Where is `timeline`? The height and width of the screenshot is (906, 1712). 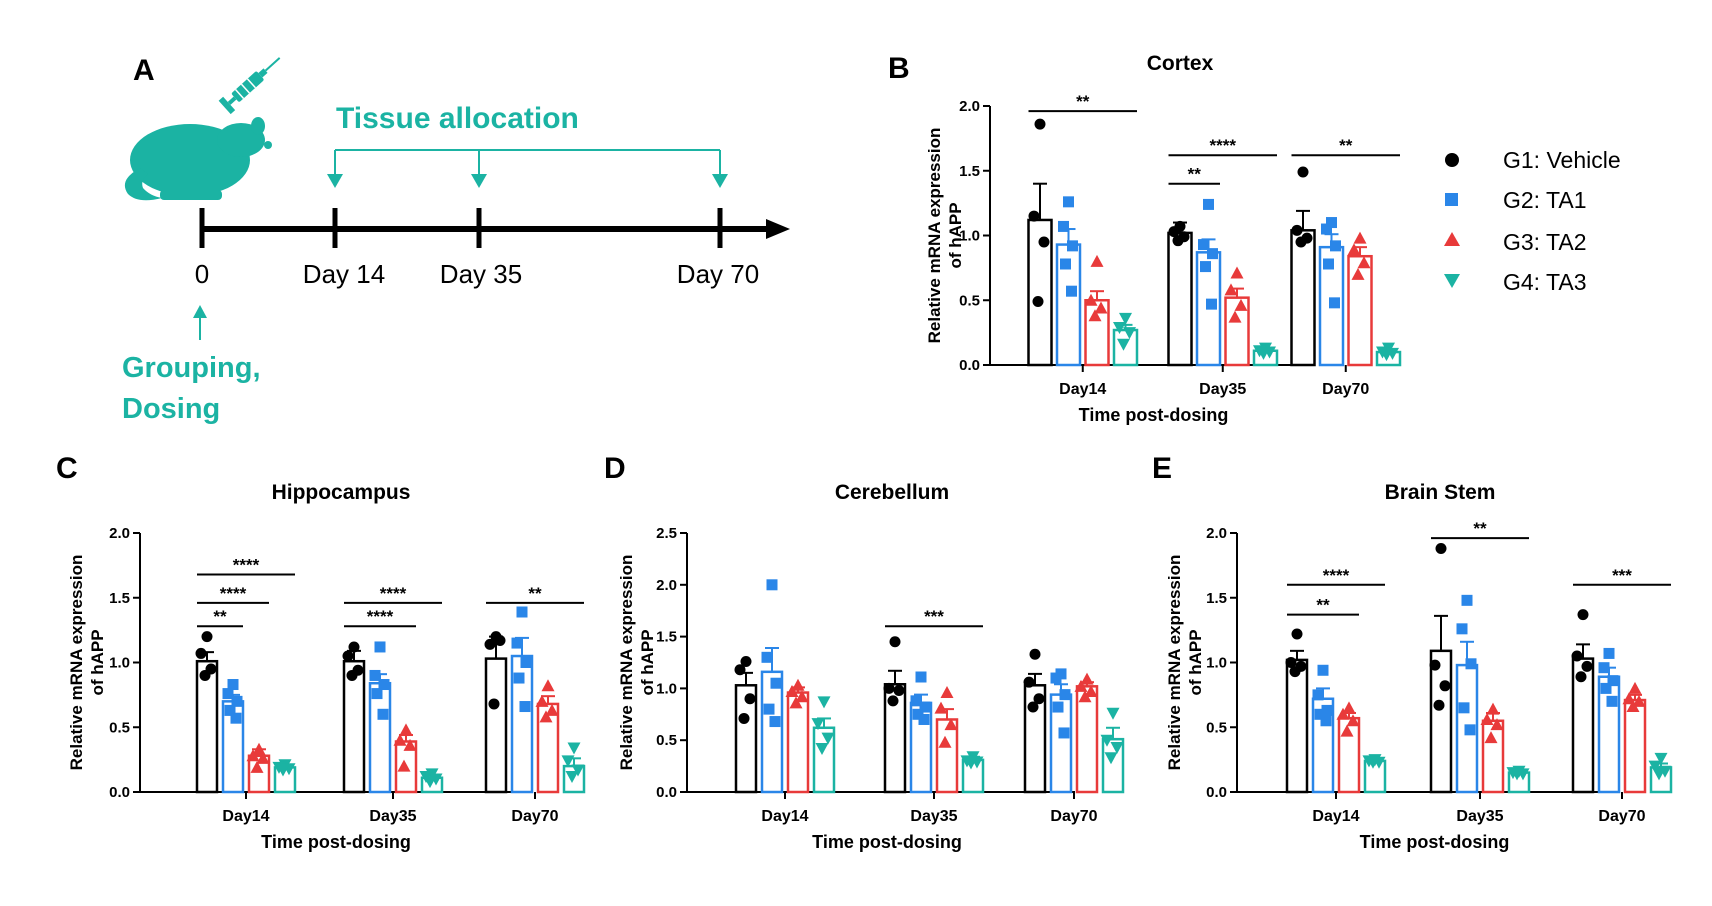
timeline is located at coordinates (494, 228).